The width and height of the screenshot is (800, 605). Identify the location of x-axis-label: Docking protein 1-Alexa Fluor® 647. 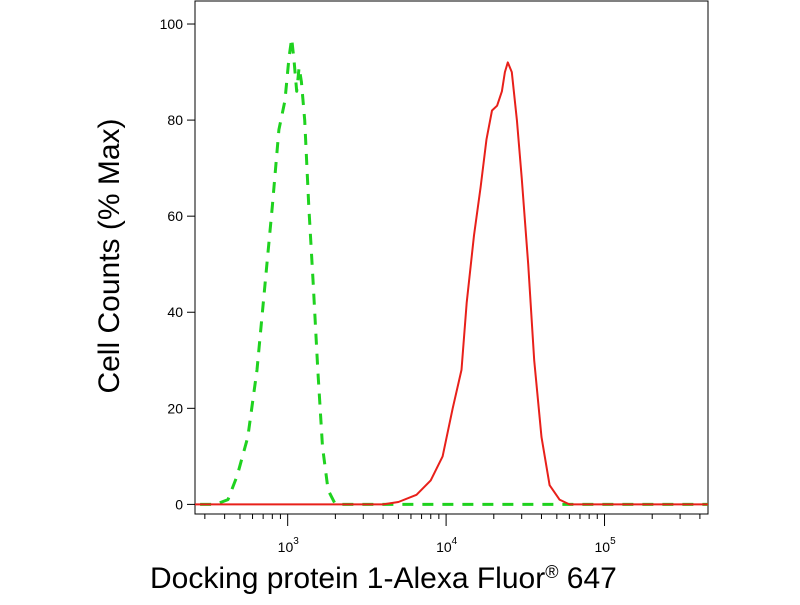
(383, 579).